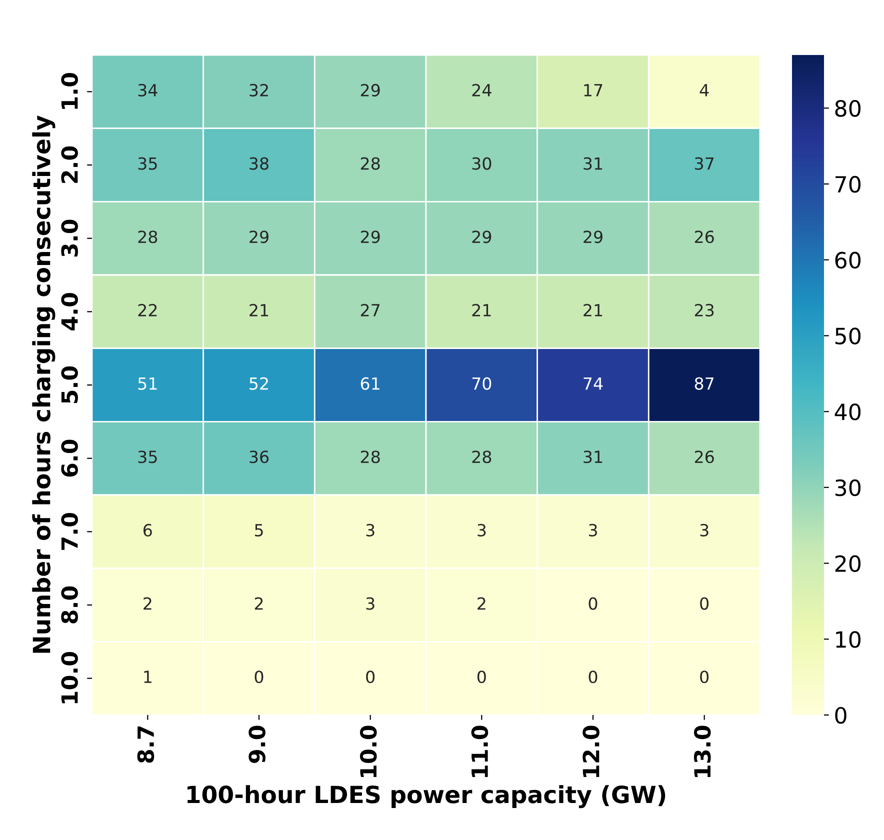  I want to click on data-label: 6, so click(148, 530).